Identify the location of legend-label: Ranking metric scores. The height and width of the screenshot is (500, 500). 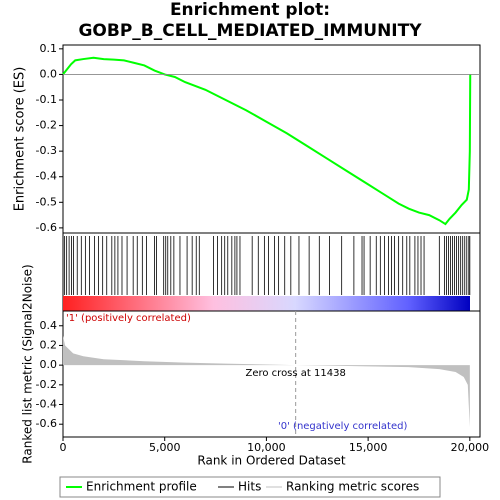
(352, 487).